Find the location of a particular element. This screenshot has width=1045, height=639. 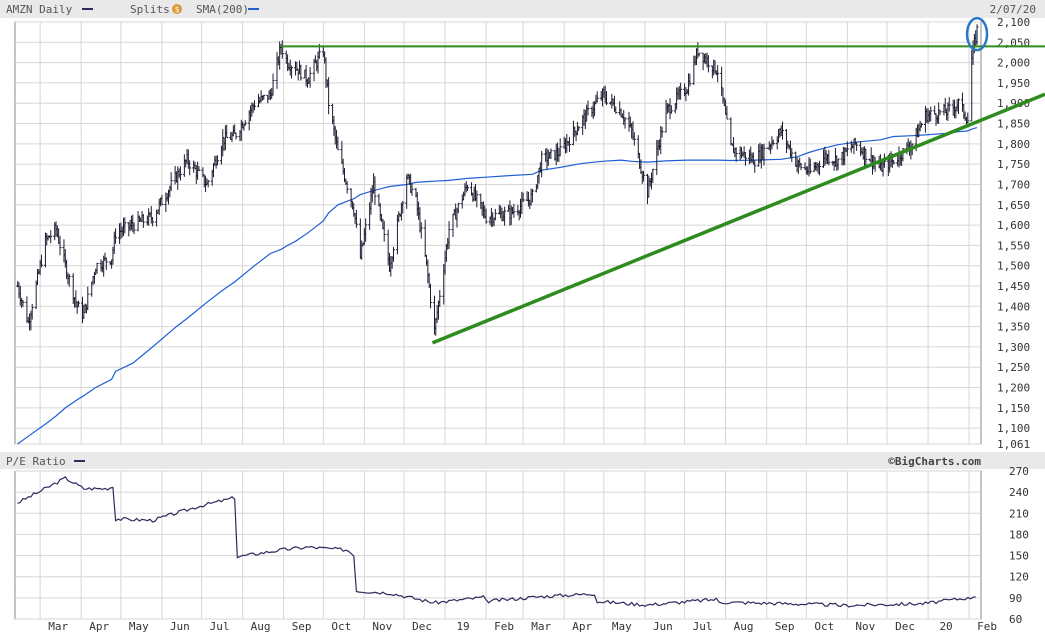

sma-legend-swatch is located at coordinates (253, 9).